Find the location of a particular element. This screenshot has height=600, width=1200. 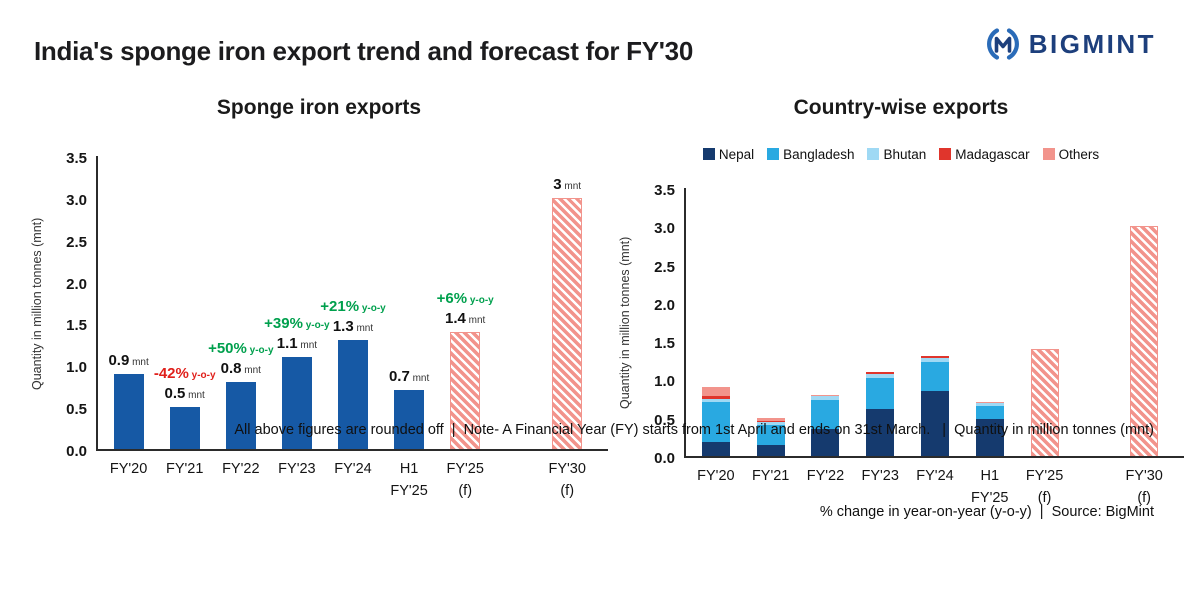

pct-change-label: +21% y-o-y is located at coordinates (353, 307).